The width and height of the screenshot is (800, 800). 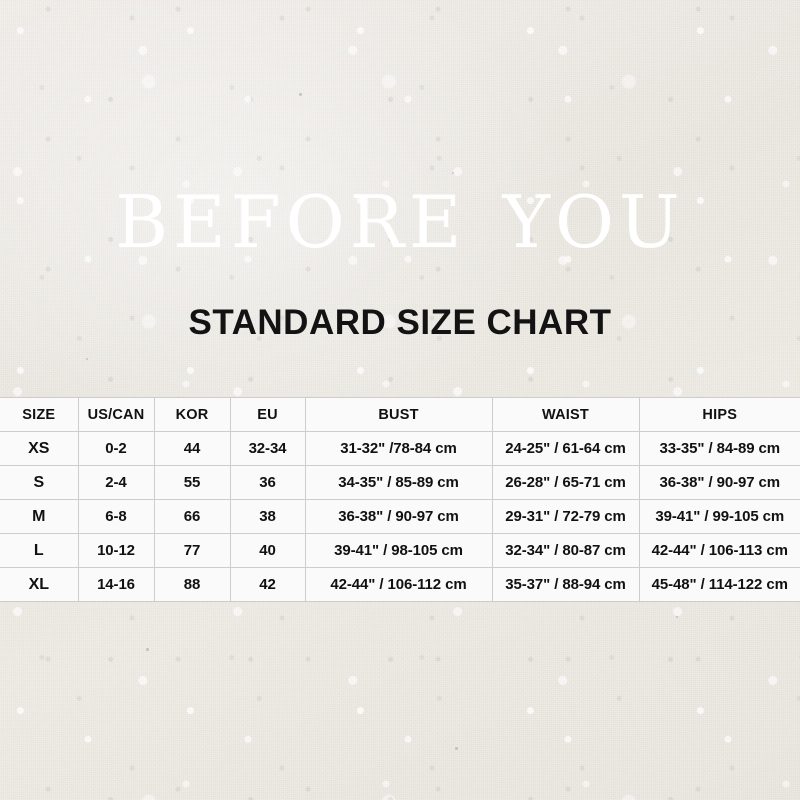 I want to click on cell-size: S, so click(x=39, y=482).